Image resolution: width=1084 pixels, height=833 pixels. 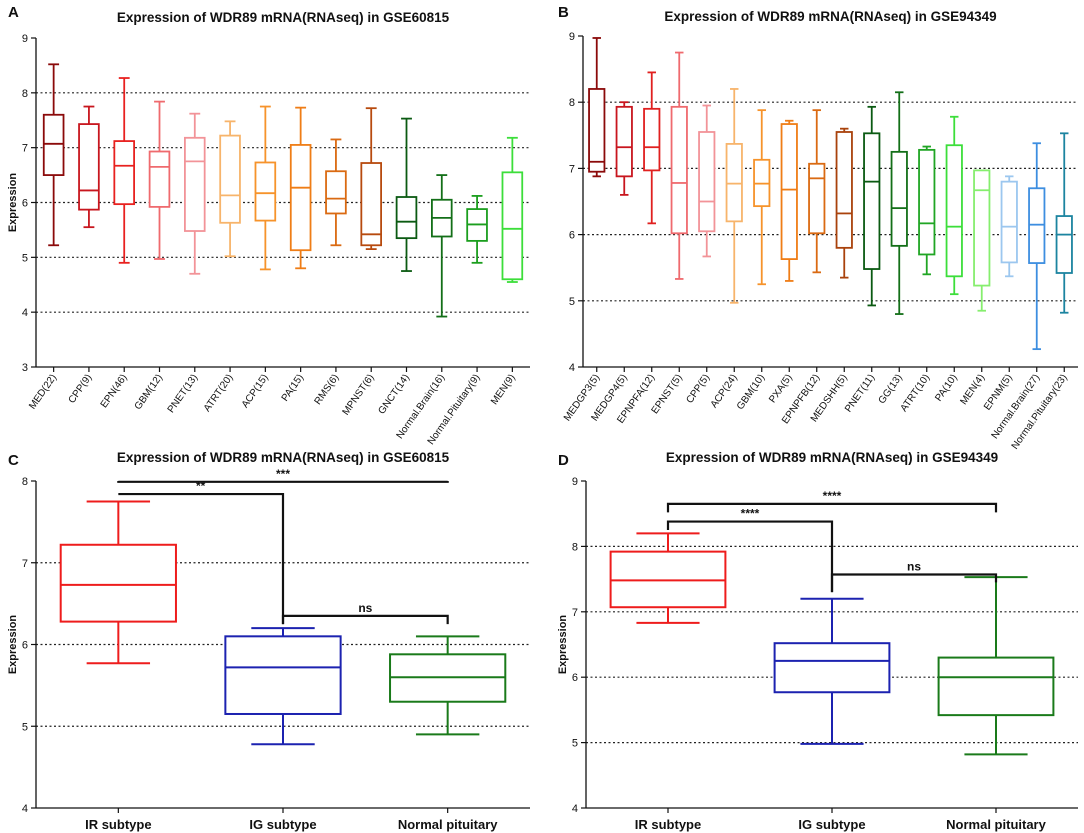 What do you see at coordinates (258, 257) in the screenshot?
I see `box-6: ACP(15)` at bounding box center [258, 257].